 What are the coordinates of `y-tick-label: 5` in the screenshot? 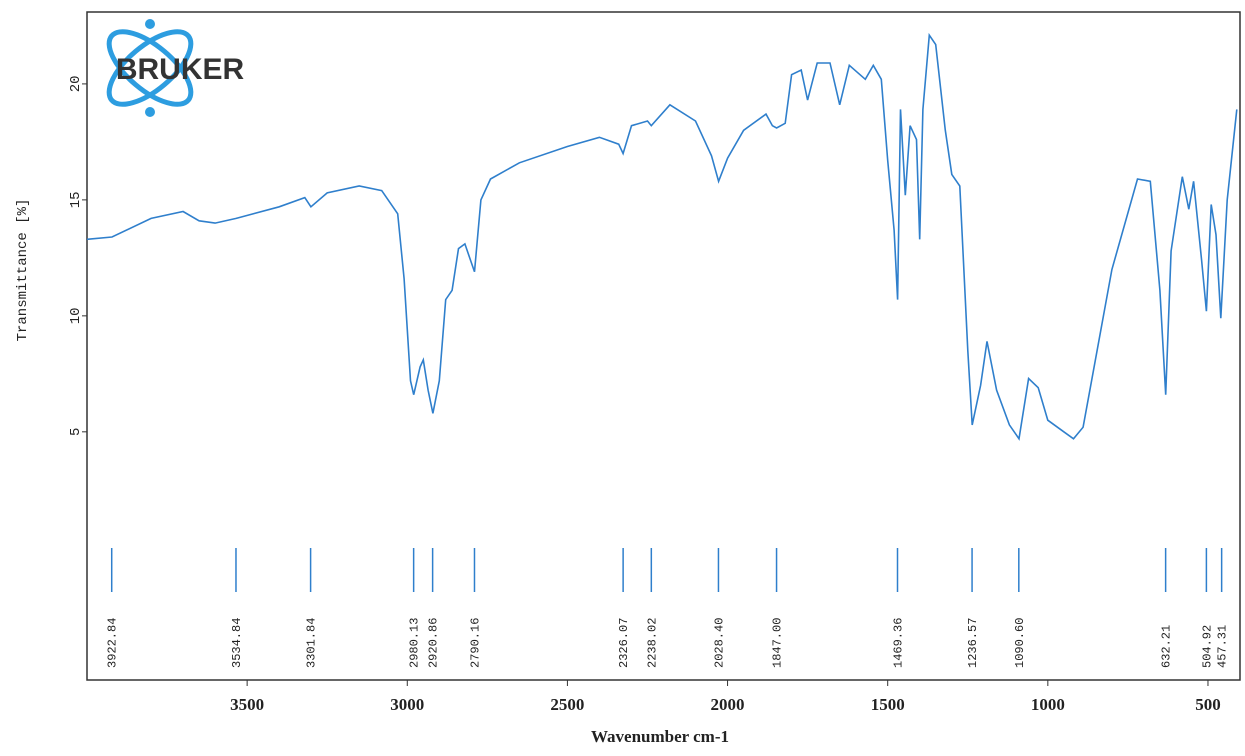 It's located at (76, 432).